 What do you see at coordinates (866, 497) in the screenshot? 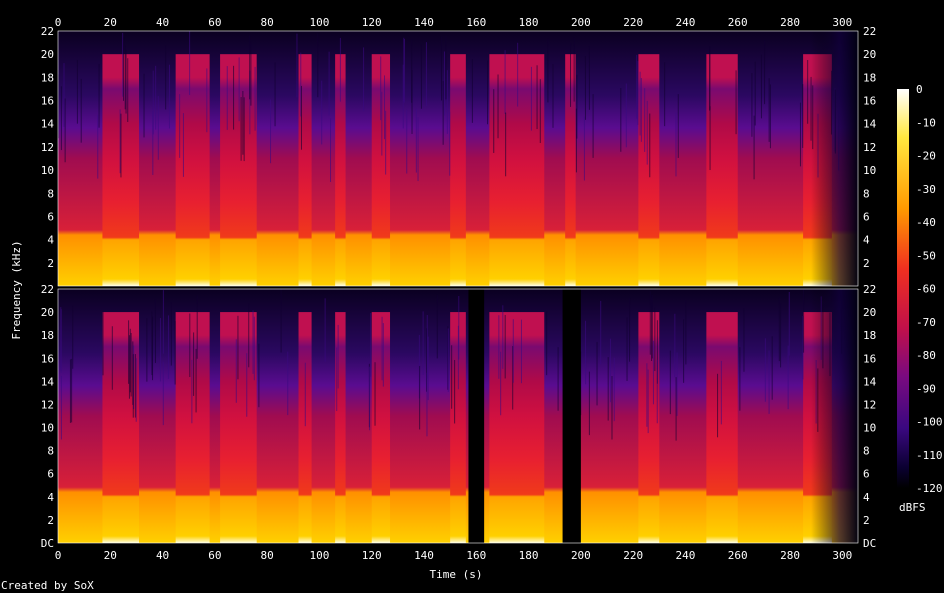
I see `y-tick-label: 4` at bounding box center [866, 497].